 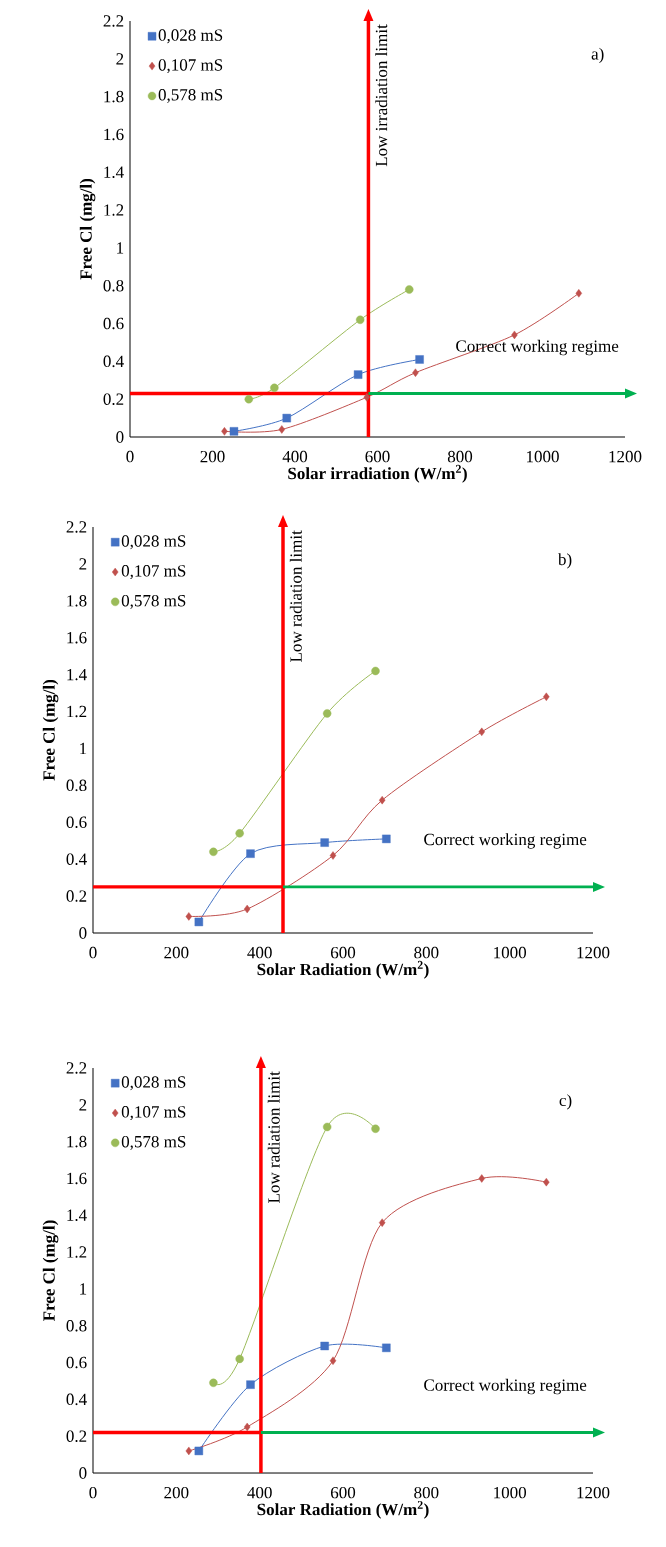 I want to click on ref-line-label: Low irradiation limit, so click(x=381, y=95).